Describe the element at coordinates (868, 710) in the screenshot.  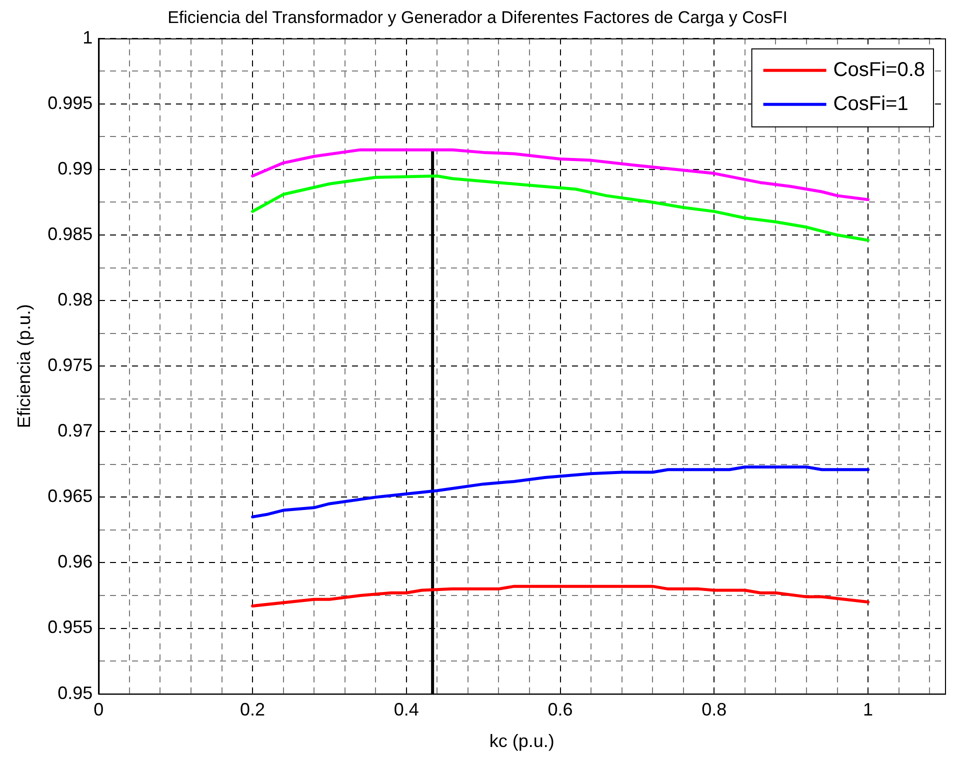
I see `x-tick-label: 1` at that location.